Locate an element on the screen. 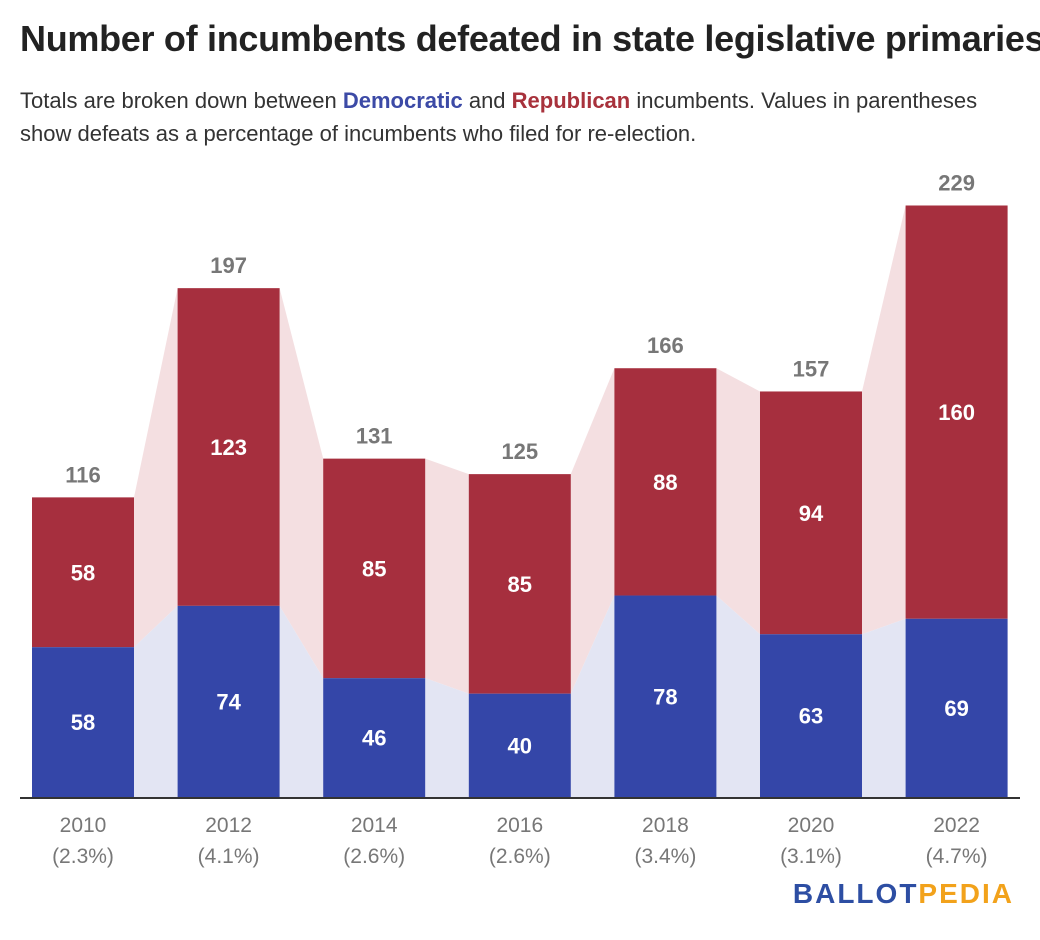 This screenshot has width=1040, height=940. subtitle-text-2: and is located at coordinates (487, 100).